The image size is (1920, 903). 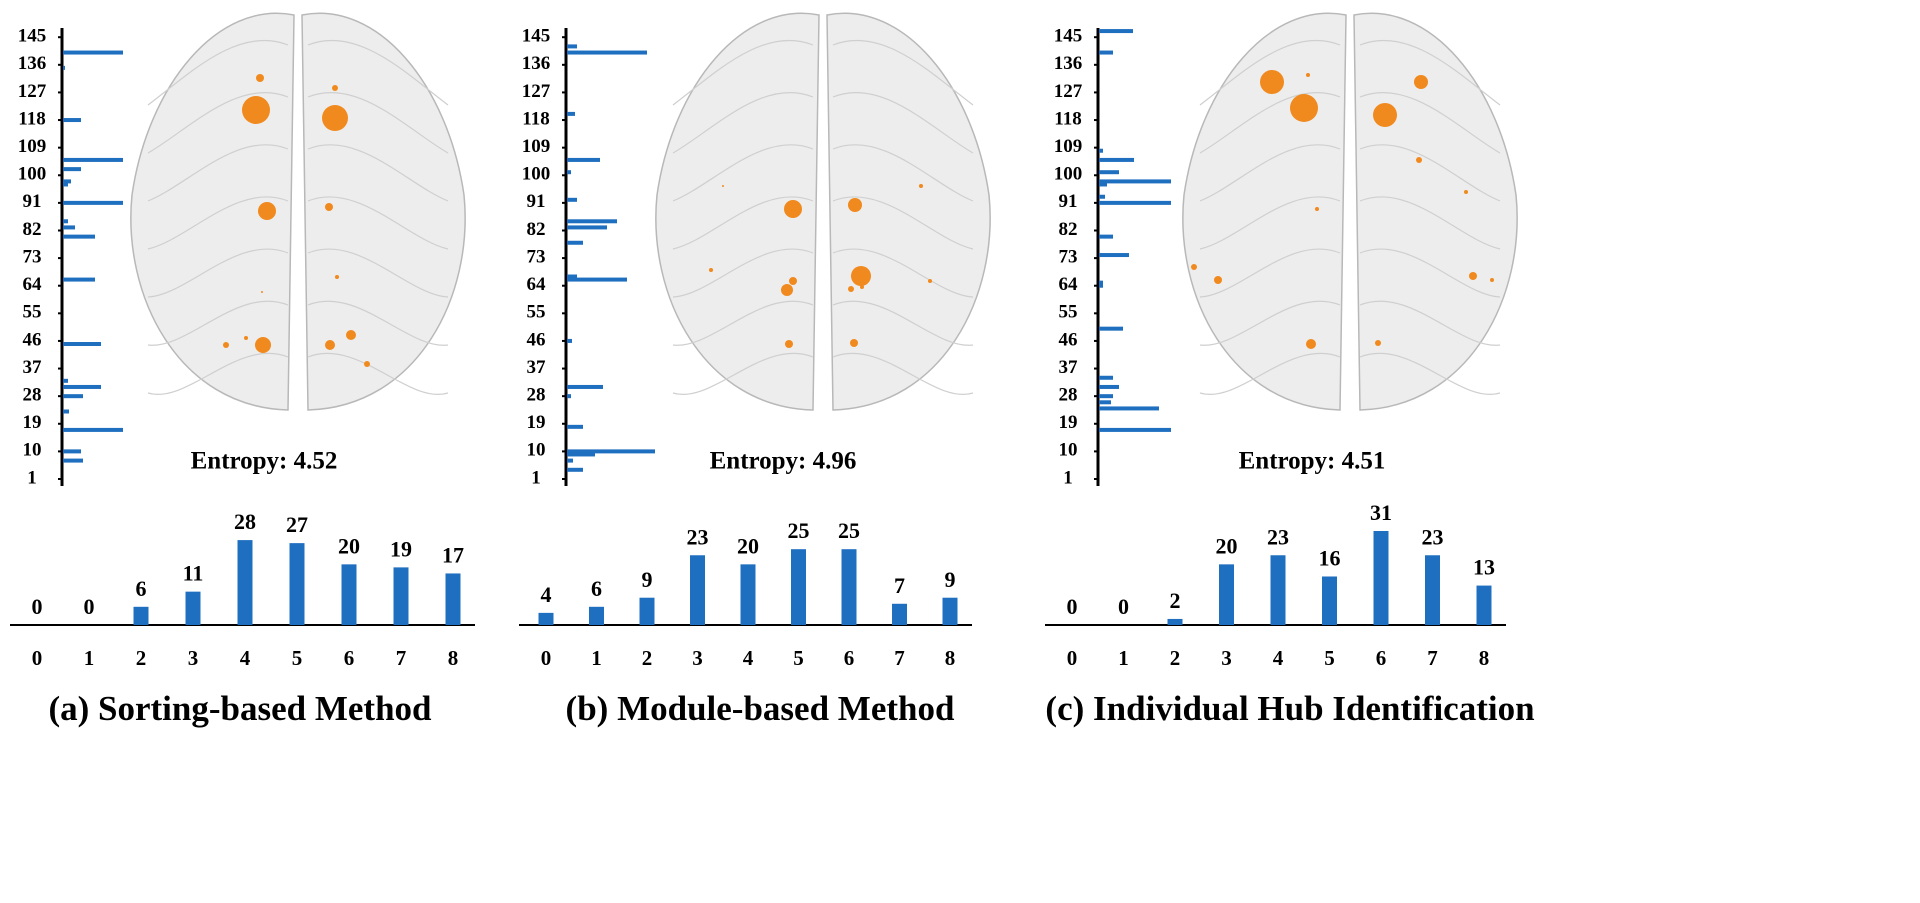 What do you see at coordinates (849, 530) in the screenshot?
I see `value-label: 25` at bounding box center [849, 530].